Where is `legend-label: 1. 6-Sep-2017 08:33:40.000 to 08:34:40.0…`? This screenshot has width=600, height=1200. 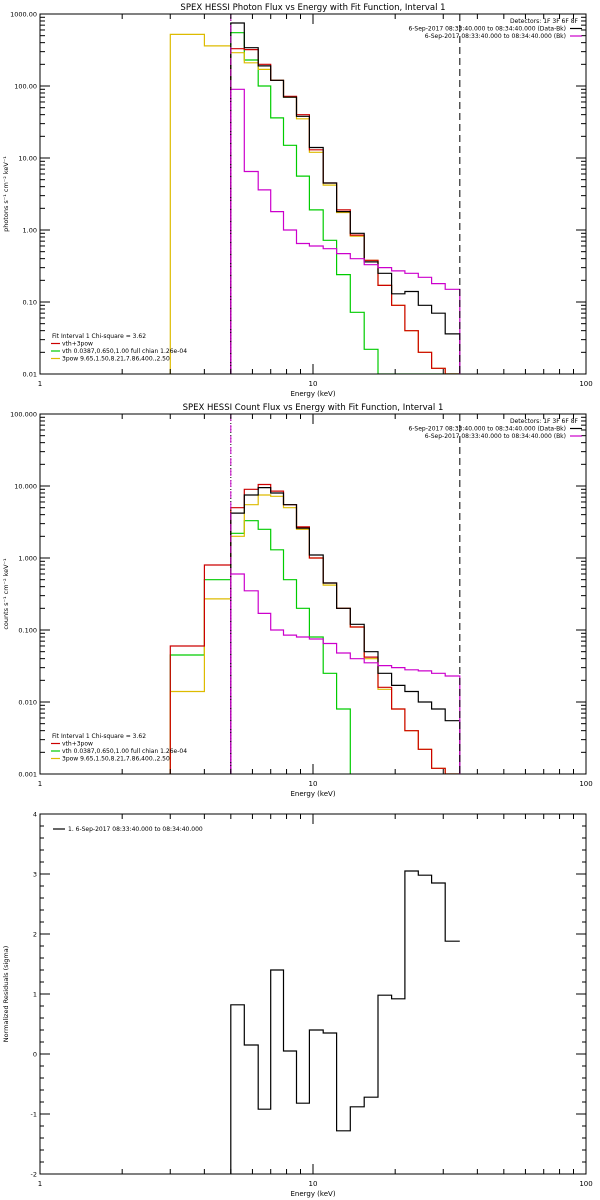
legend-label: 1. 6-Sep-2017 08:33:40.000 to 08:34:40.0… is located at coordinates (135, 829).